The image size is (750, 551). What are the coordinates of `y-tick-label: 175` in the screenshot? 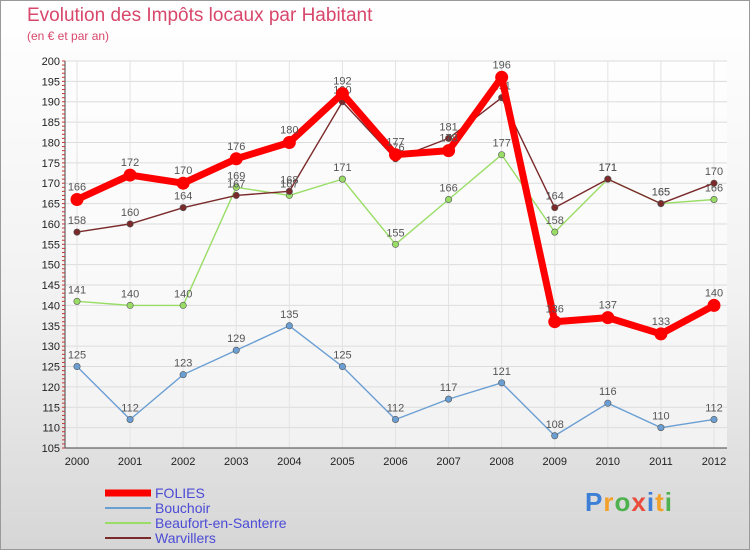 It's located at (51, 164).